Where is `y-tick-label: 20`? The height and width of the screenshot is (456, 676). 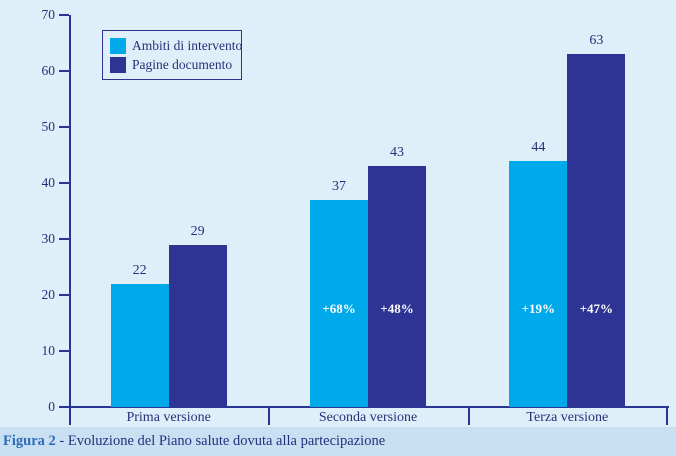
y-tick-label: 20 is located at coordinates (48, 294).